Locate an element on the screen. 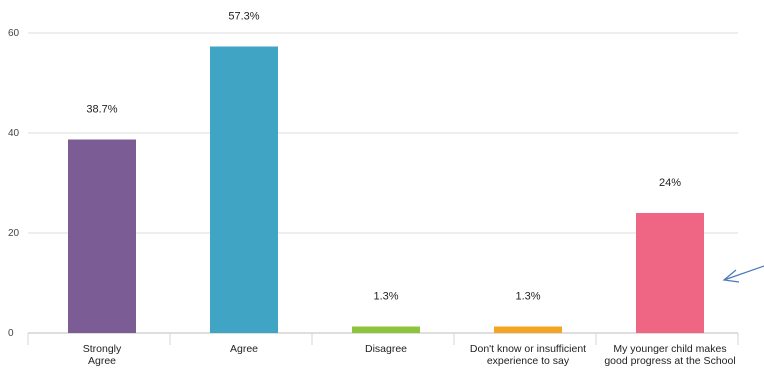 The width and height of the screenshot is (764, 372). category-label-line: good progress at the School is located at coordinates (669, 361).